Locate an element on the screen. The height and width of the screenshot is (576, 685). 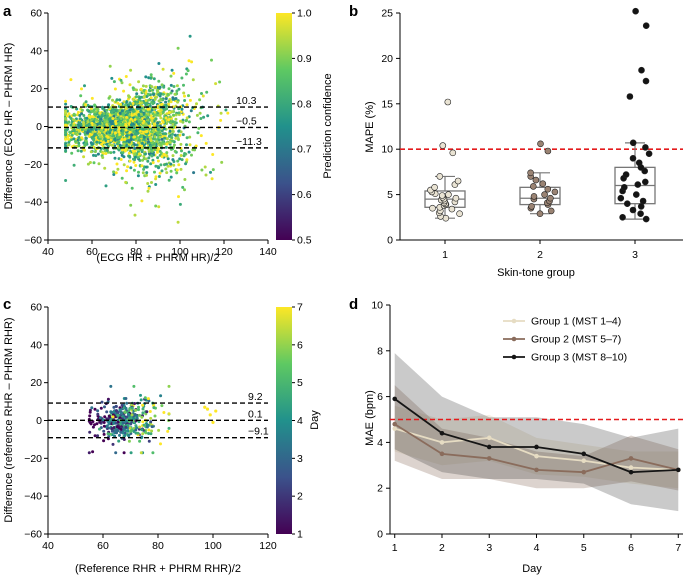
x-tick-label: 2 is located at coordinates (442, 548).